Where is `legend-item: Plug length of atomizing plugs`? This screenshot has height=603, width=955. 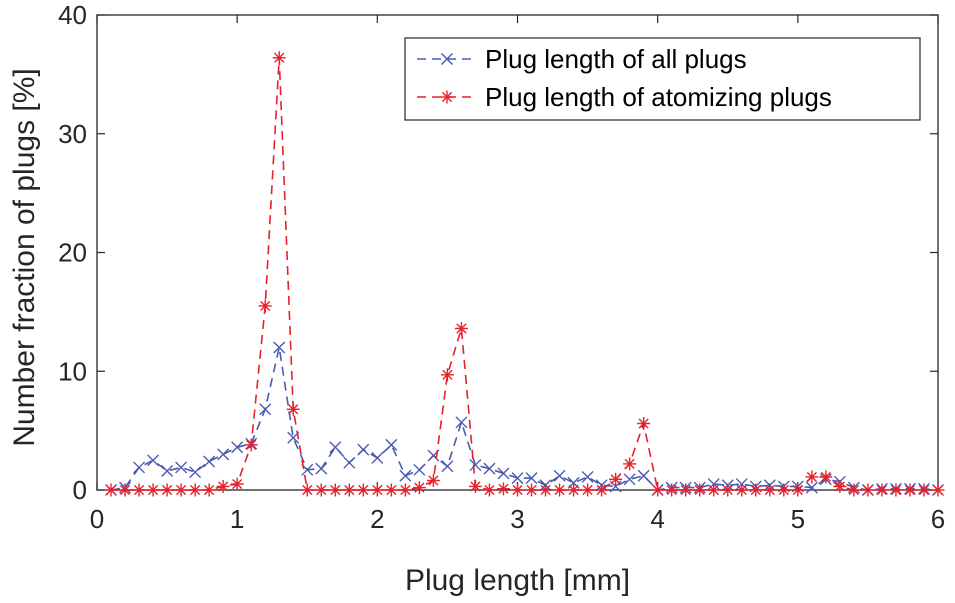 legend-item: Plug length of atomizing plugs is located at coordinates (624, 97).